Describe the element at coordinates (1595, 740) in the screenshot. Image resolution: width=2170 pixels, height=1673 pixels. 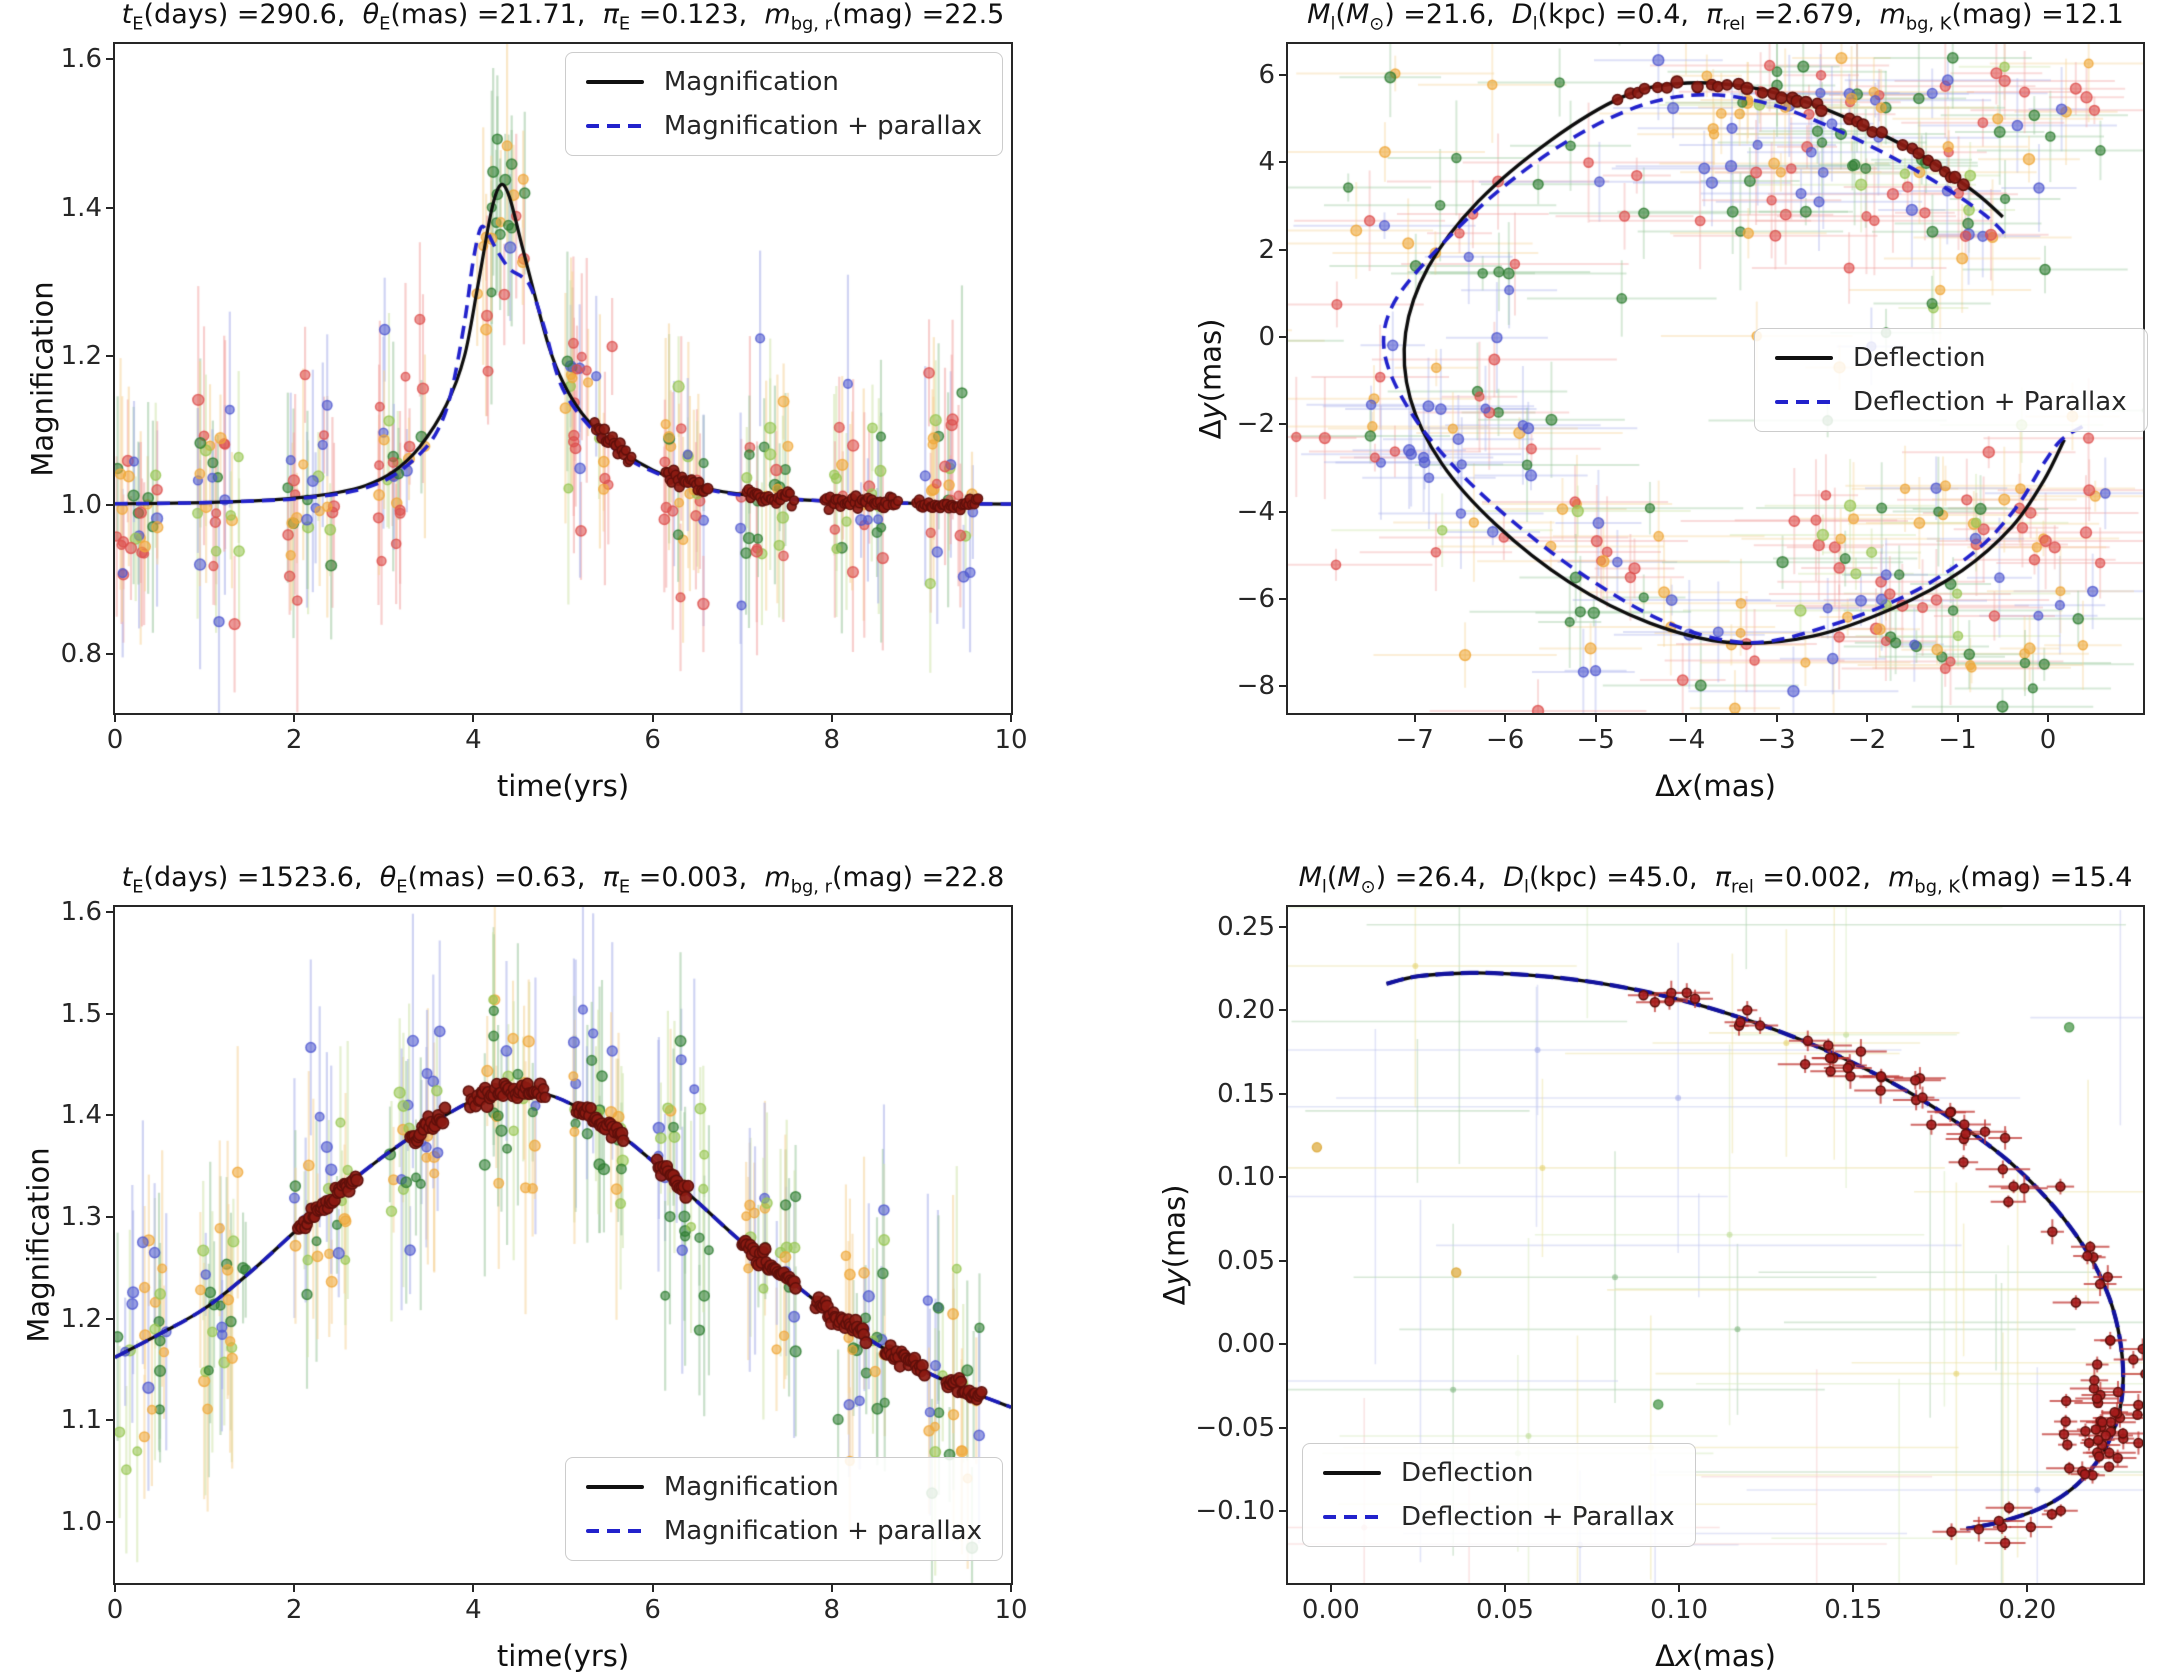
I see `x-tick-label: −5` at that location.